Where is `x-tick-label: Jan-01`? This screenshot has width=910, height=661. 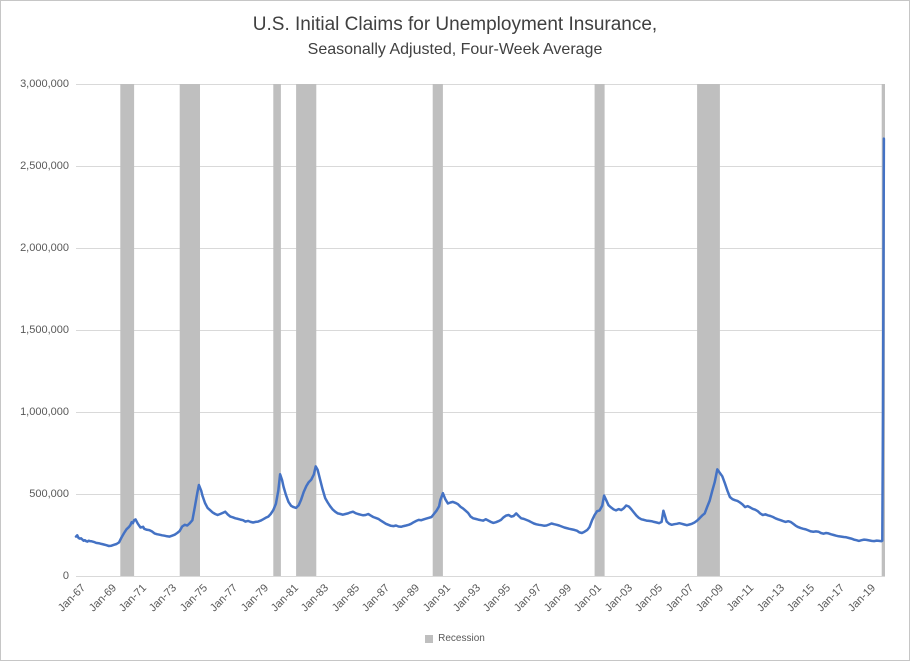 x-tick-label: Jan-01 is located at coordinates (588, 598).